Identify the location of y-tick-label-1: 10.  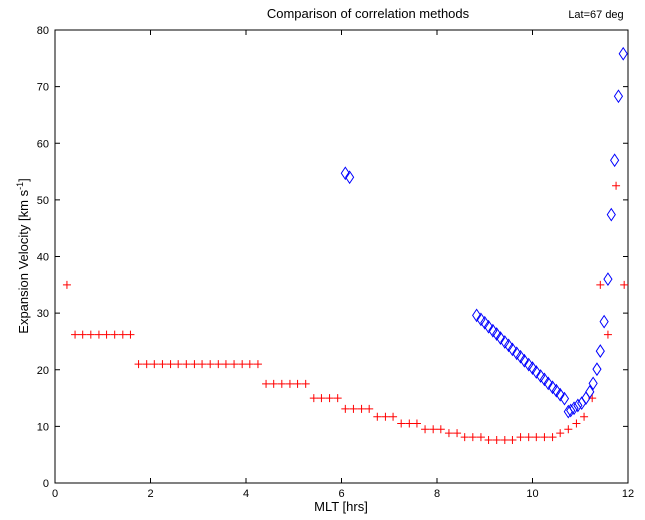
(43, 427).